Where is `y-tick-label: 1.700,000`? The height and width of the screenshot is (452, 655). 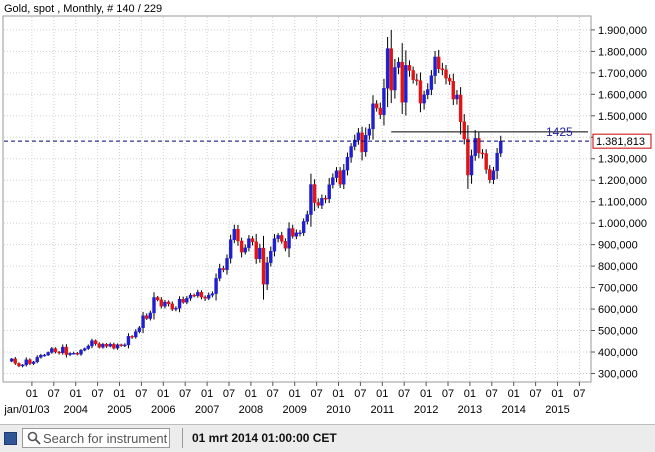 y-tick-label: 1.700,000 is located at coordinates (622, 74).